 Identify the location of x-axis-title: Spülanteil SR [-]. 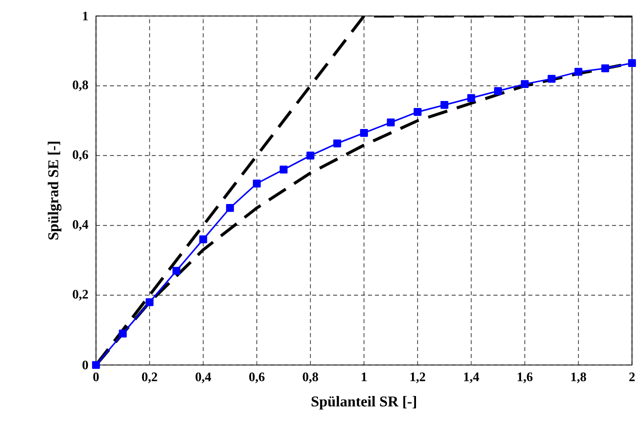
(364, 403).